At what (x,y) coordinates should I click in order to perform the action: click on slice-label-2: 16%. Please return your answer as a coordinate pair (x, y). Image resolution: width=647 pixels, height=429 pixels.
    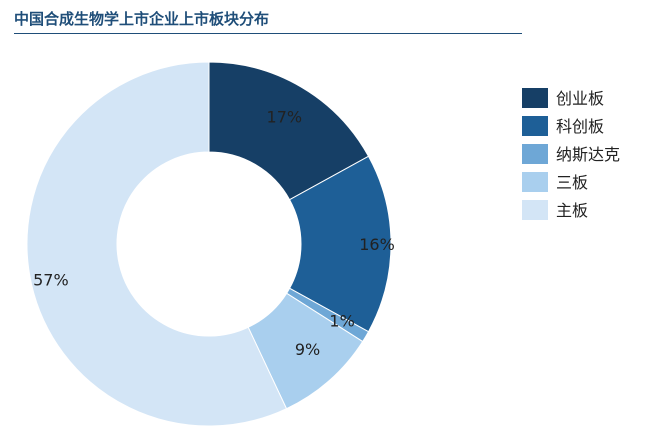
    Looking at the image, I should click on (377, 244).